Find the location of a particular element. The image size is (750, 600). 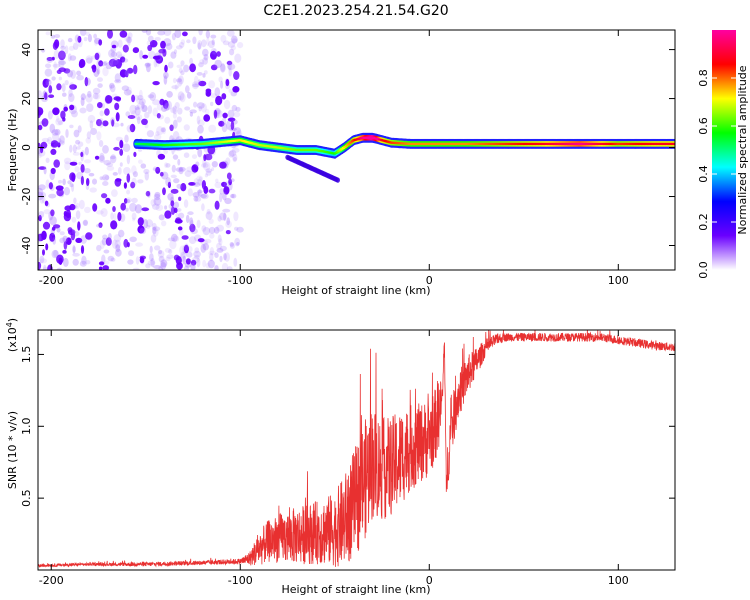

snr-y-label: SNR (10 * v/v) is located at coordinates (12, 450).